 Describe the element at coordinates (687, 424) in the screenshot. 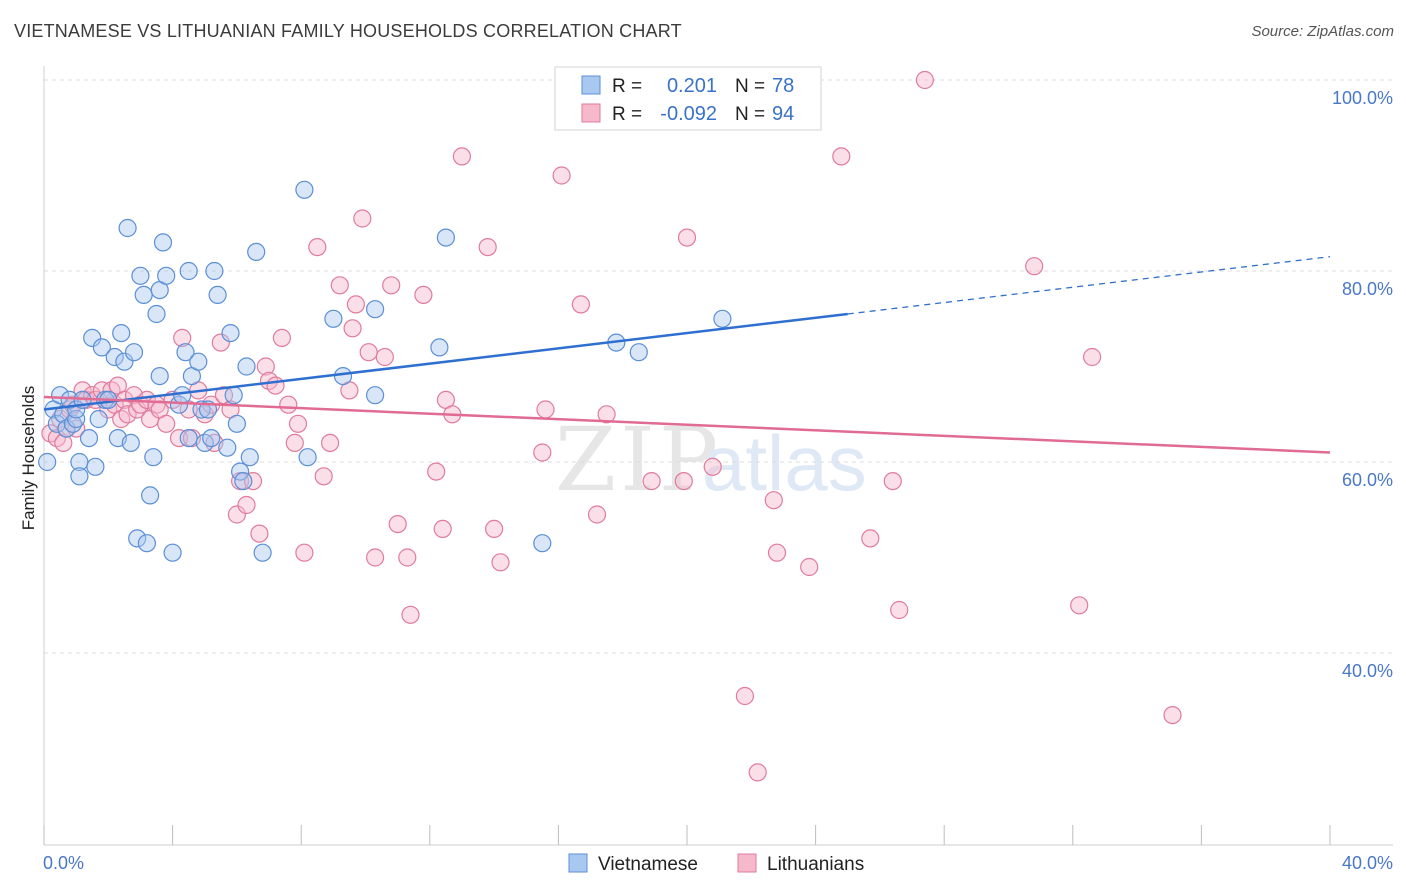

I see `lithuanians-trend-line` at that location.